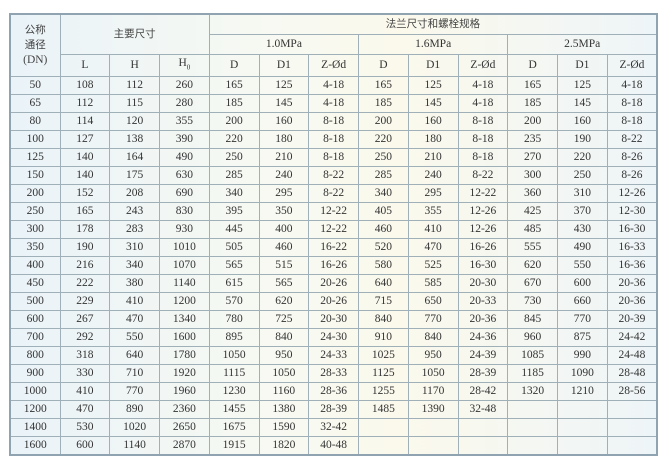 Image resolution: width=663 pixels, height=463 pixels. What do you see at coordinates (582, 44) in the screenshot?
I see `pressure-2-5: 2.5MPa` at bounding box center [582, 44].